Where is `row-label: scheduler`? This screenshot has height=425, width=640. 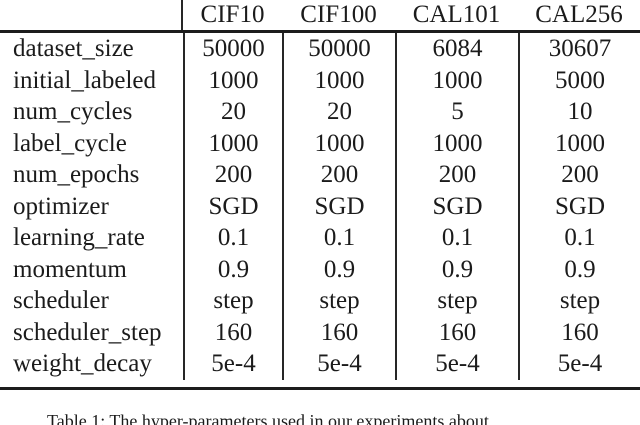 row-label: scheduler is located at coordinates (61, 300).